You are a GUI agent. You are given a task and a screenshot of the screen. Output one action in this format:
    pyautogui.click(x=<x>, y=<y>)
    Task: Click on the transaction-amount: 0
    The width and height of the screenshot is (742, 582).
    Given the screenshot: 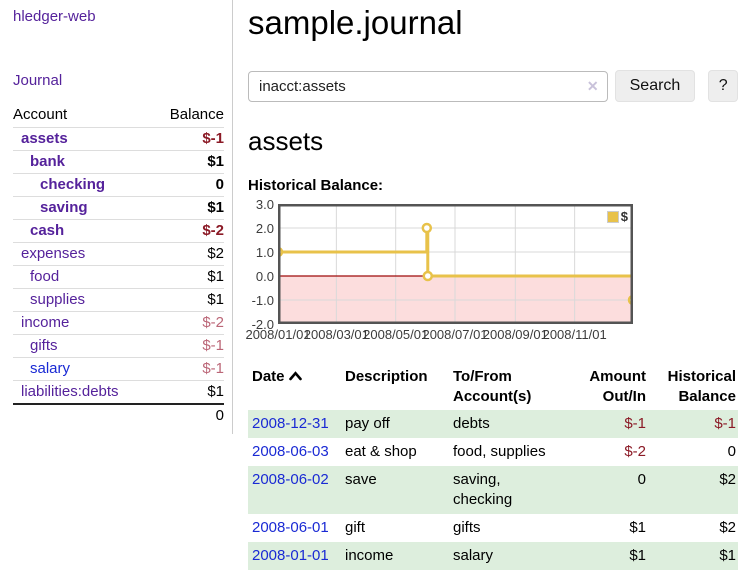 What is the action you would take?
    pyautogui.click(x=641, y=479)
    